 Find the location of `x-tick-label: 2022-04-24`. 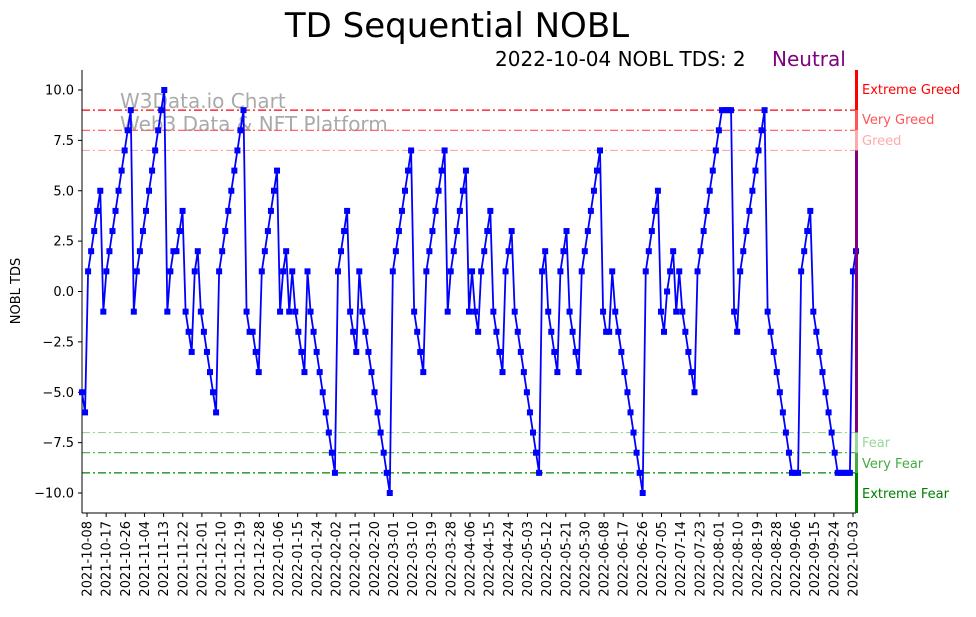

x-tick-label: 2022-04-24 is located at coordinates (509, 559).